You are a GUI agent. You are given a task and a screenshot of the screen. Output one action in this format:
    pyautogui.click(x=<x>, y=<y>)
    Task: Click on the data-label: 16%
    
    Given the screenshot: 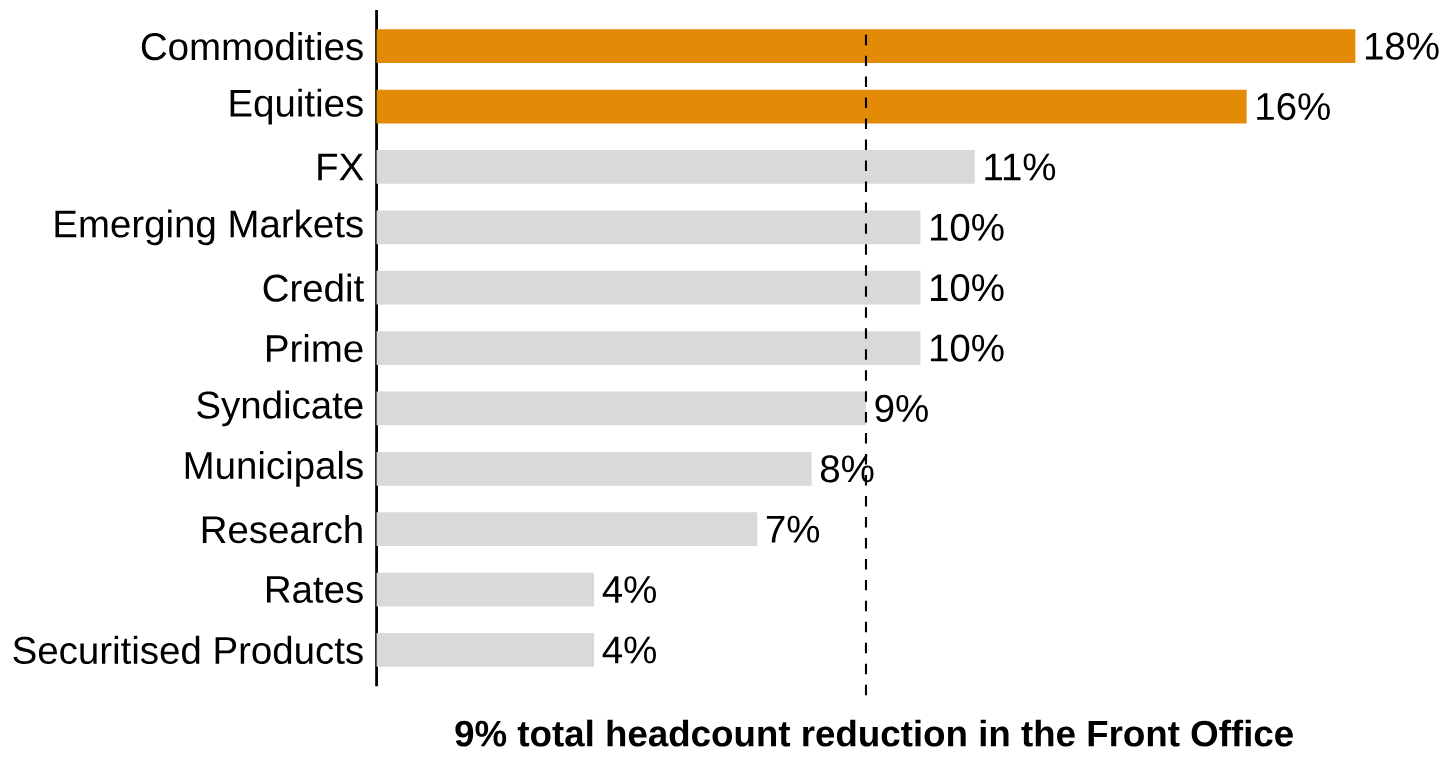 What is the action you would take?
    pyautogui.click(x=1293, y=106)
    